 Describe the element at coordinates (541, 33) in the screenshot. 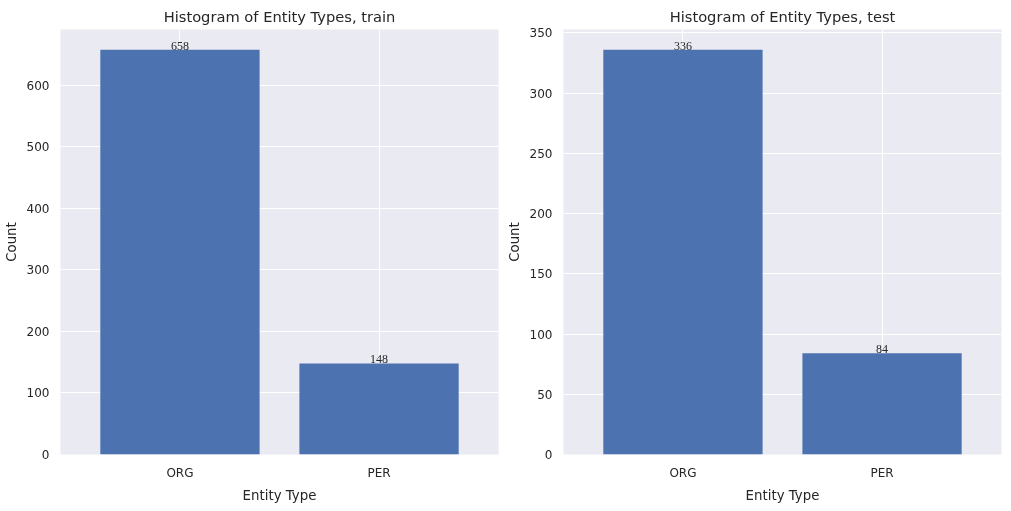

I see `y-tick-label: 350` at that location.